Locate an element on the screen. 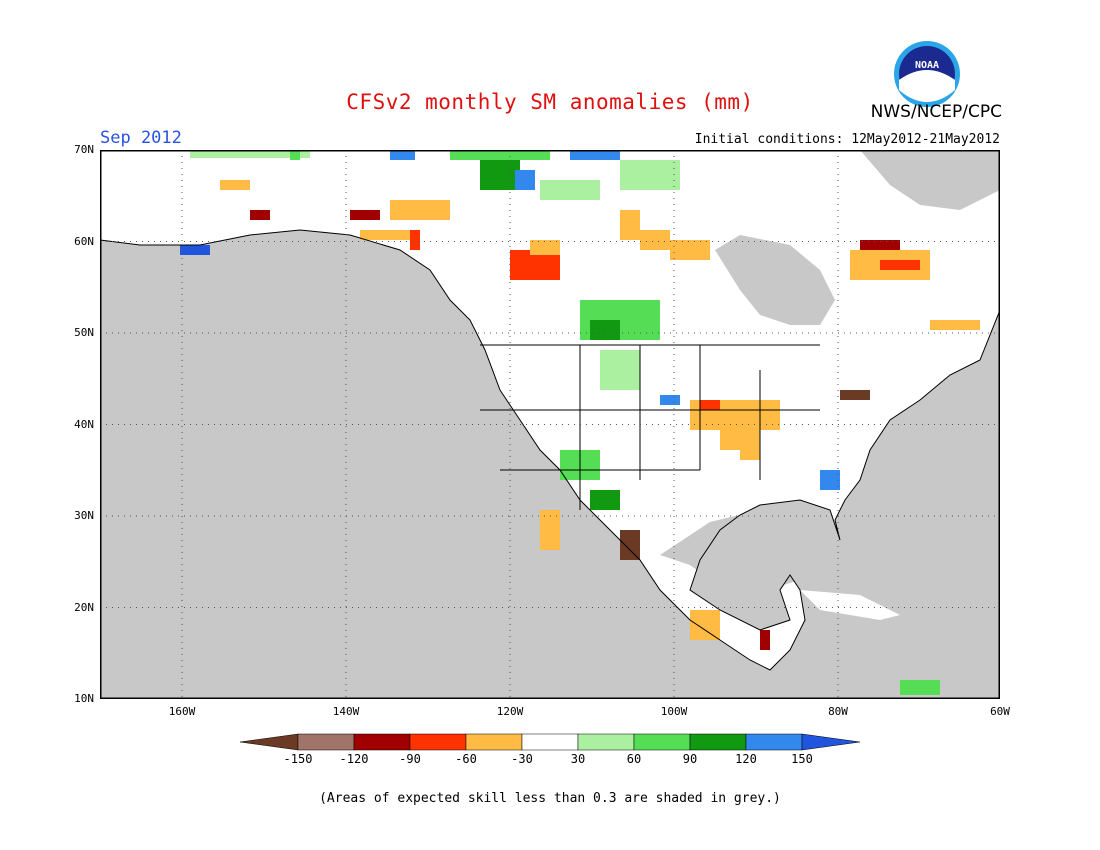 This screenshot has width=1100, height=850. lat-label: 10N is located at coordinates (84, 698).